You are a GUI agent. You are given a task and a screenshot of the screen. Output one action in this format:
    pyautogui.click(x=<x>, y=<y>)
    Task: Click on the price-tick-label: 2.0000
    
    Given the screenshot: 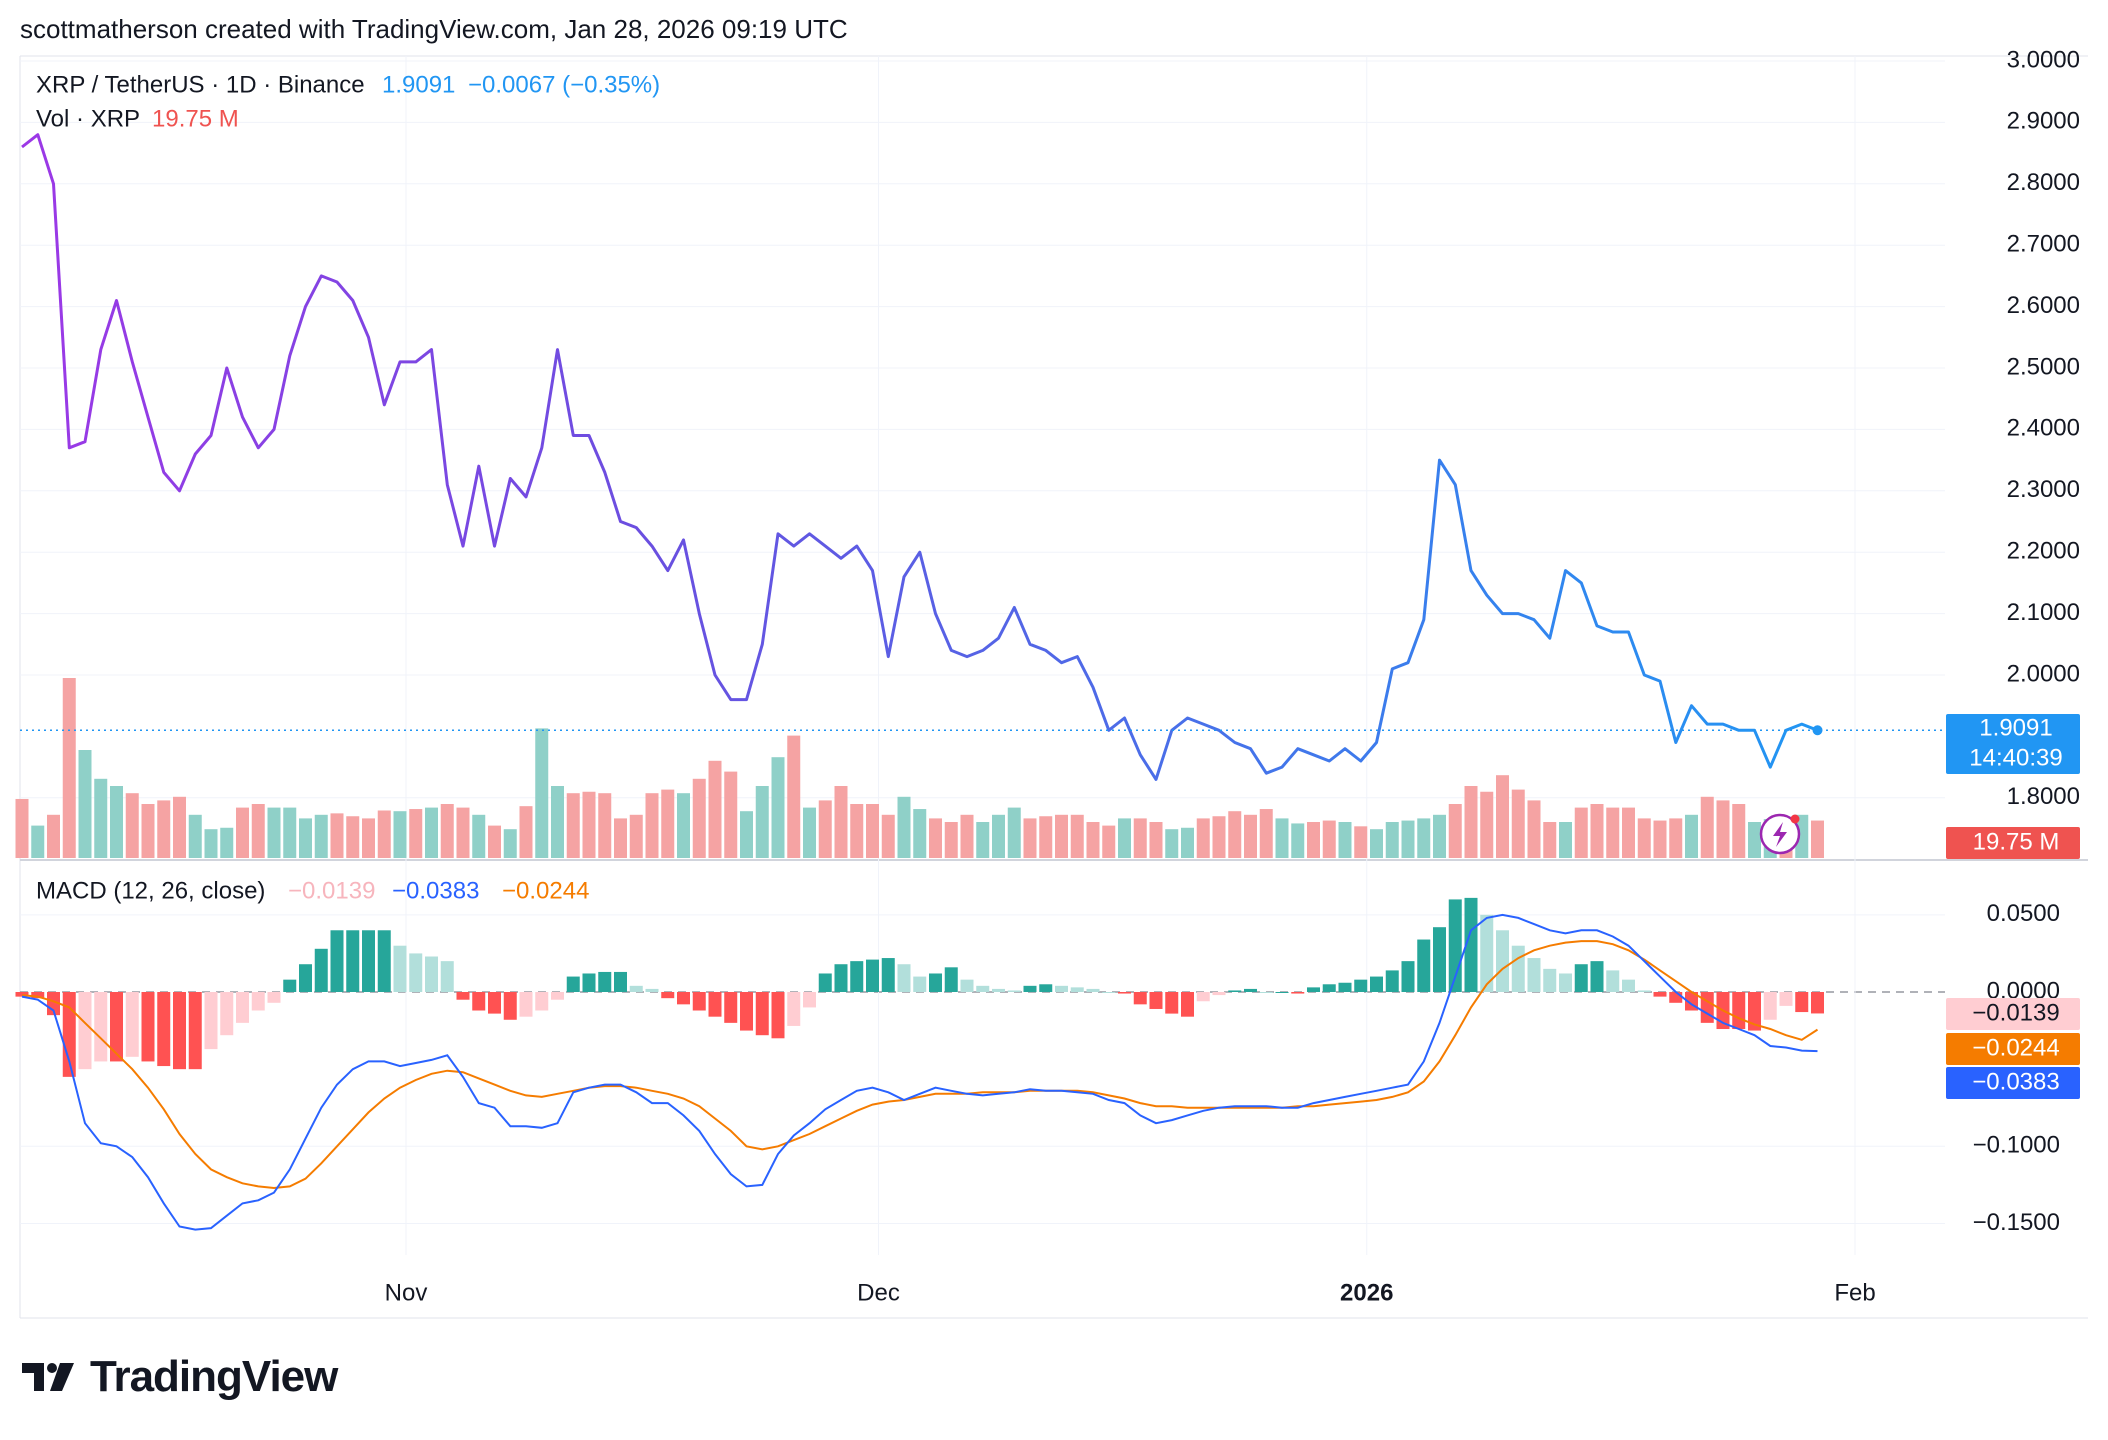 What is the action you would take?
    pyautogui.click(x=2043, y=673)
    